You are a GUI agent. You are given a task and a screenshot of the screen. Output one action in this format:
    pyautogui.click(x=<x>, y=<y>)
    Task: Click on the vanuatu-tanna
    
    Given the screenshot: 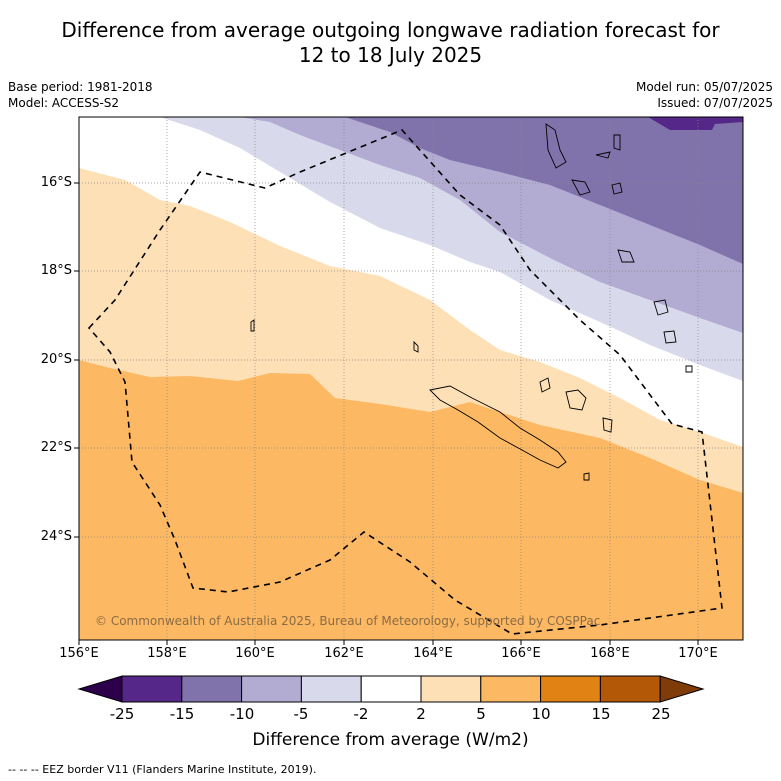 What is the action you would take?
    pyautogui.click(x=670, y=337)
    